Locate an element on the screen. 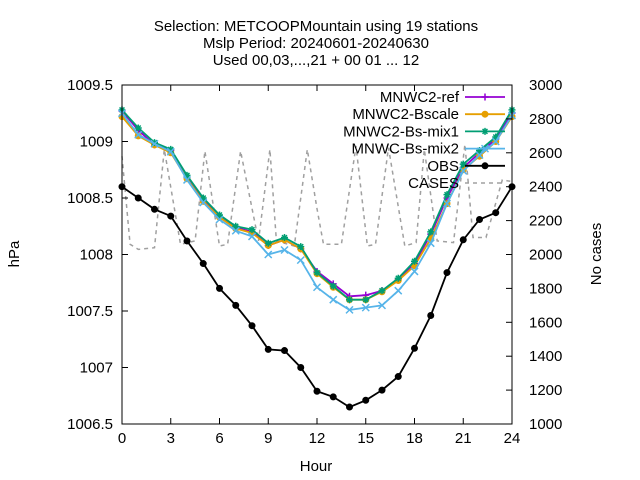 The width and height of the screenshot is (640, 480). y-tick-label: 1006.5 is located at coordinates (90, 424).